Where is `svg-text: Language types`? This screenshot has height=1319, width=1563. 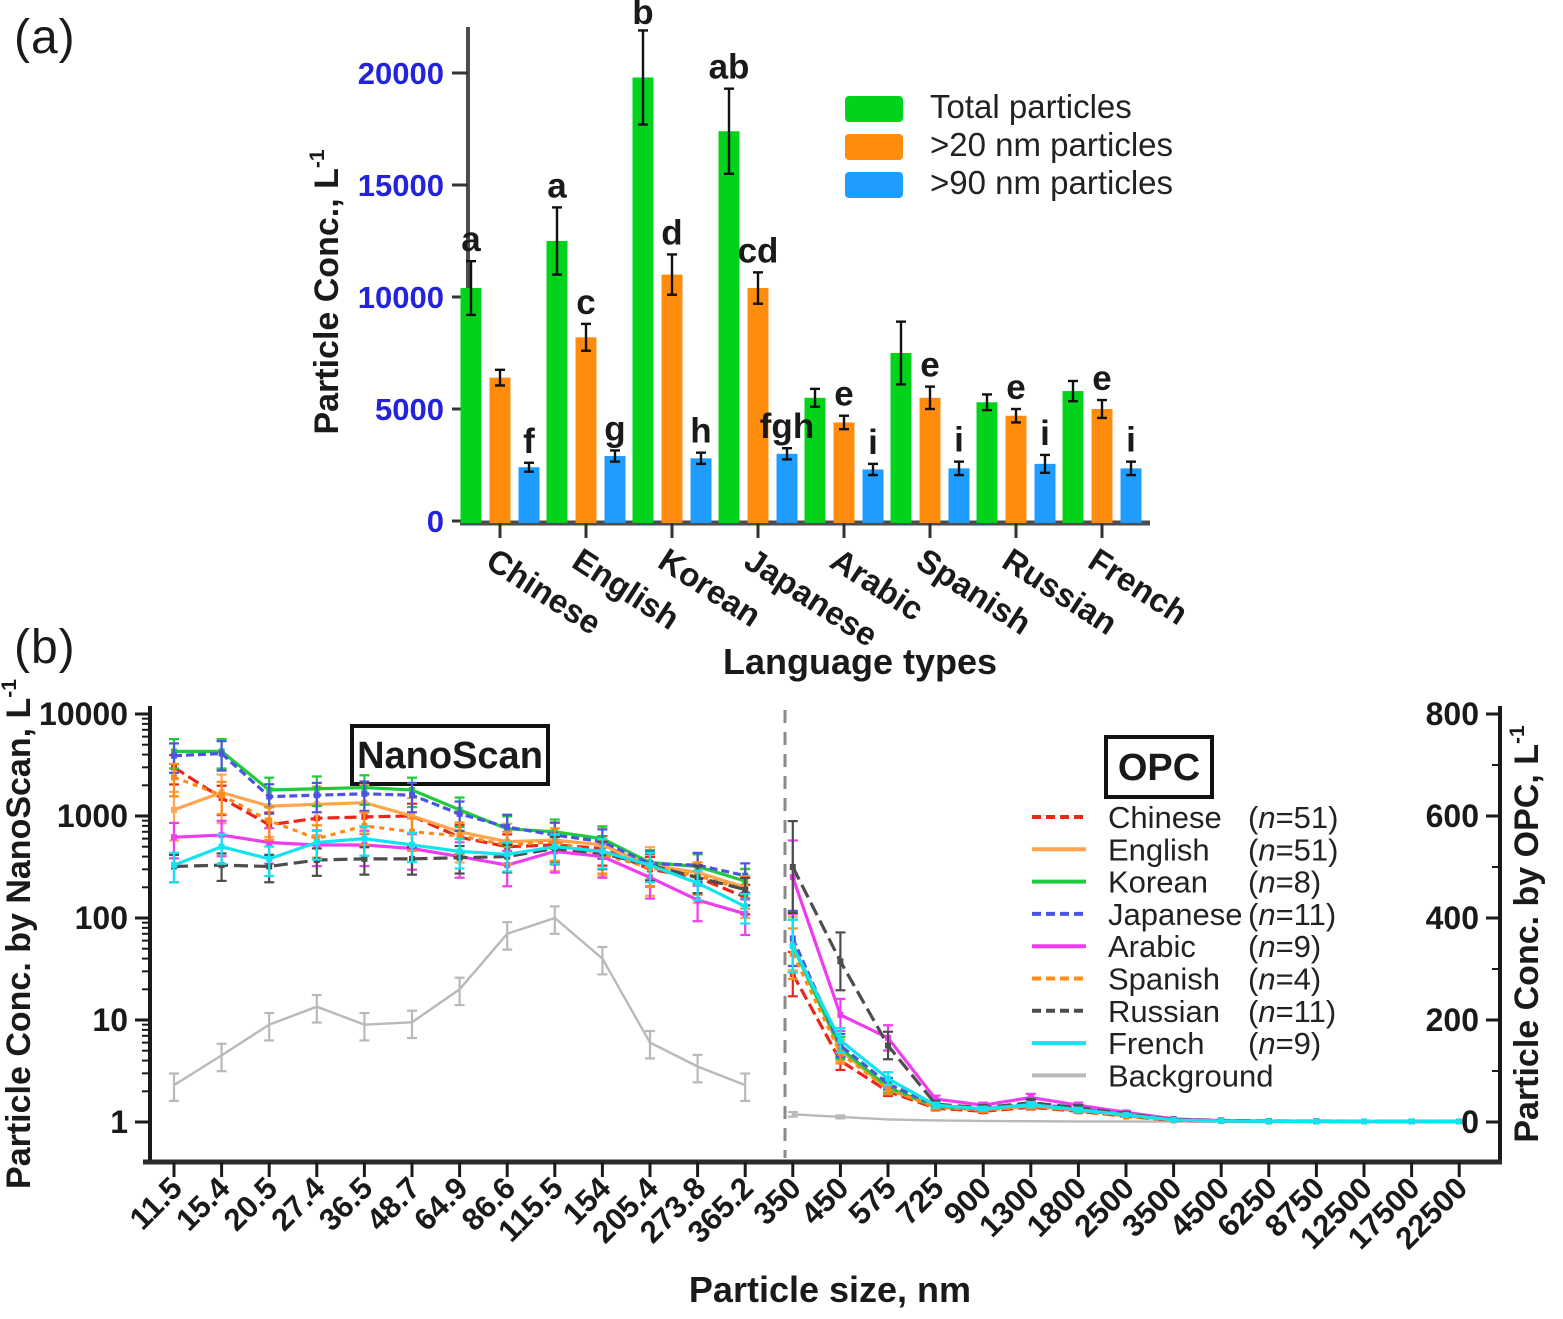 svg-text: Language types is located at coordinates (860, 661).